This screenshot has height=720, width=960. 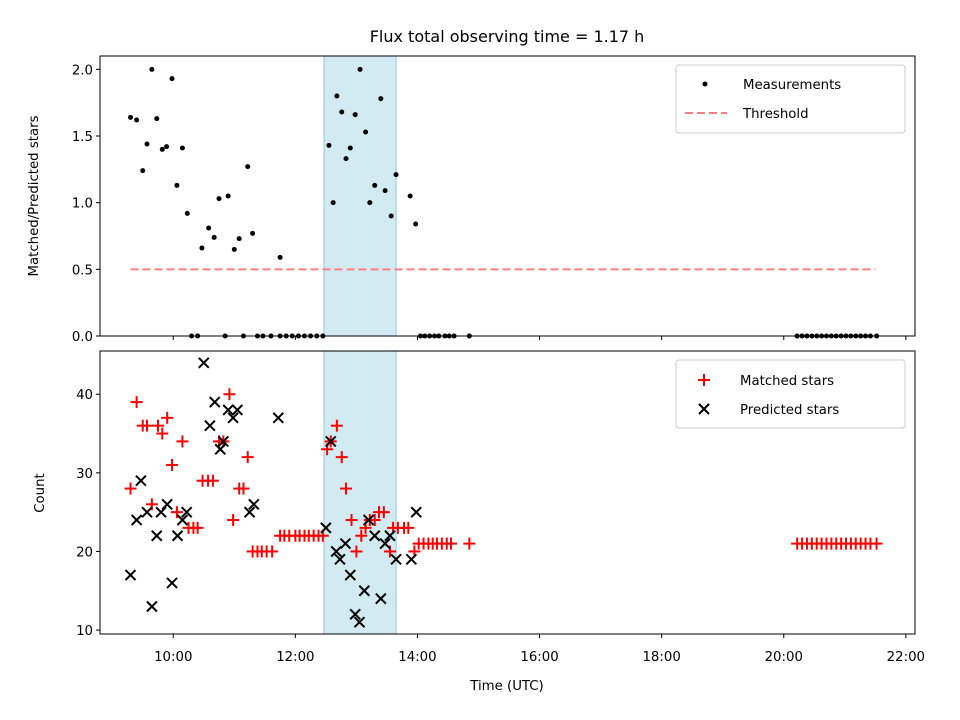 What do you see at coordinates (84, 395) in the screenshot?
I see `bottom-y-tick-label: 40` at bounding box center [84, 395].